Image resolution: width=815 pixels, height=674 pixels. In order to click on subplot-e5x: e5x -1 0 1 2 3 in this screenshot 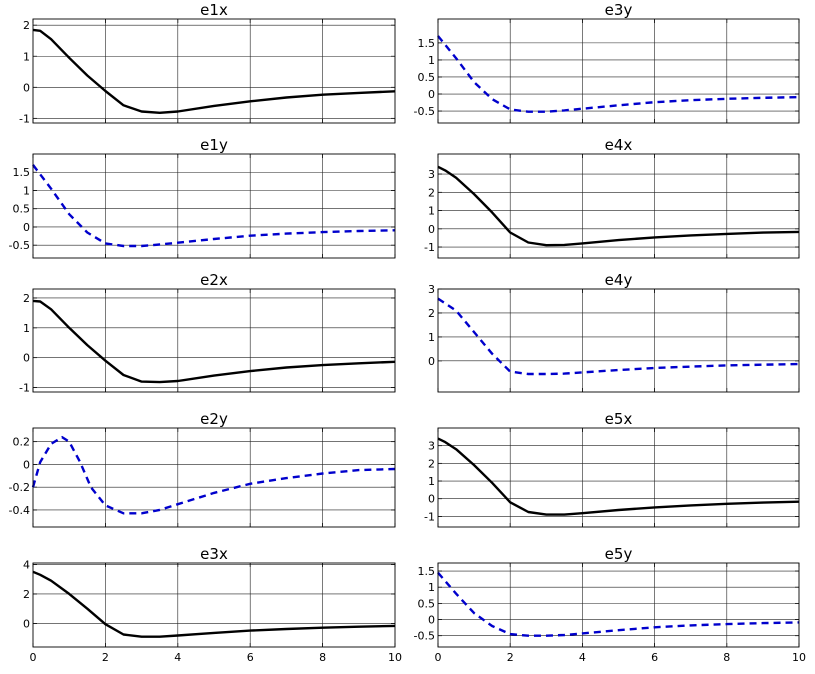, I will do `click(612, 469)`.